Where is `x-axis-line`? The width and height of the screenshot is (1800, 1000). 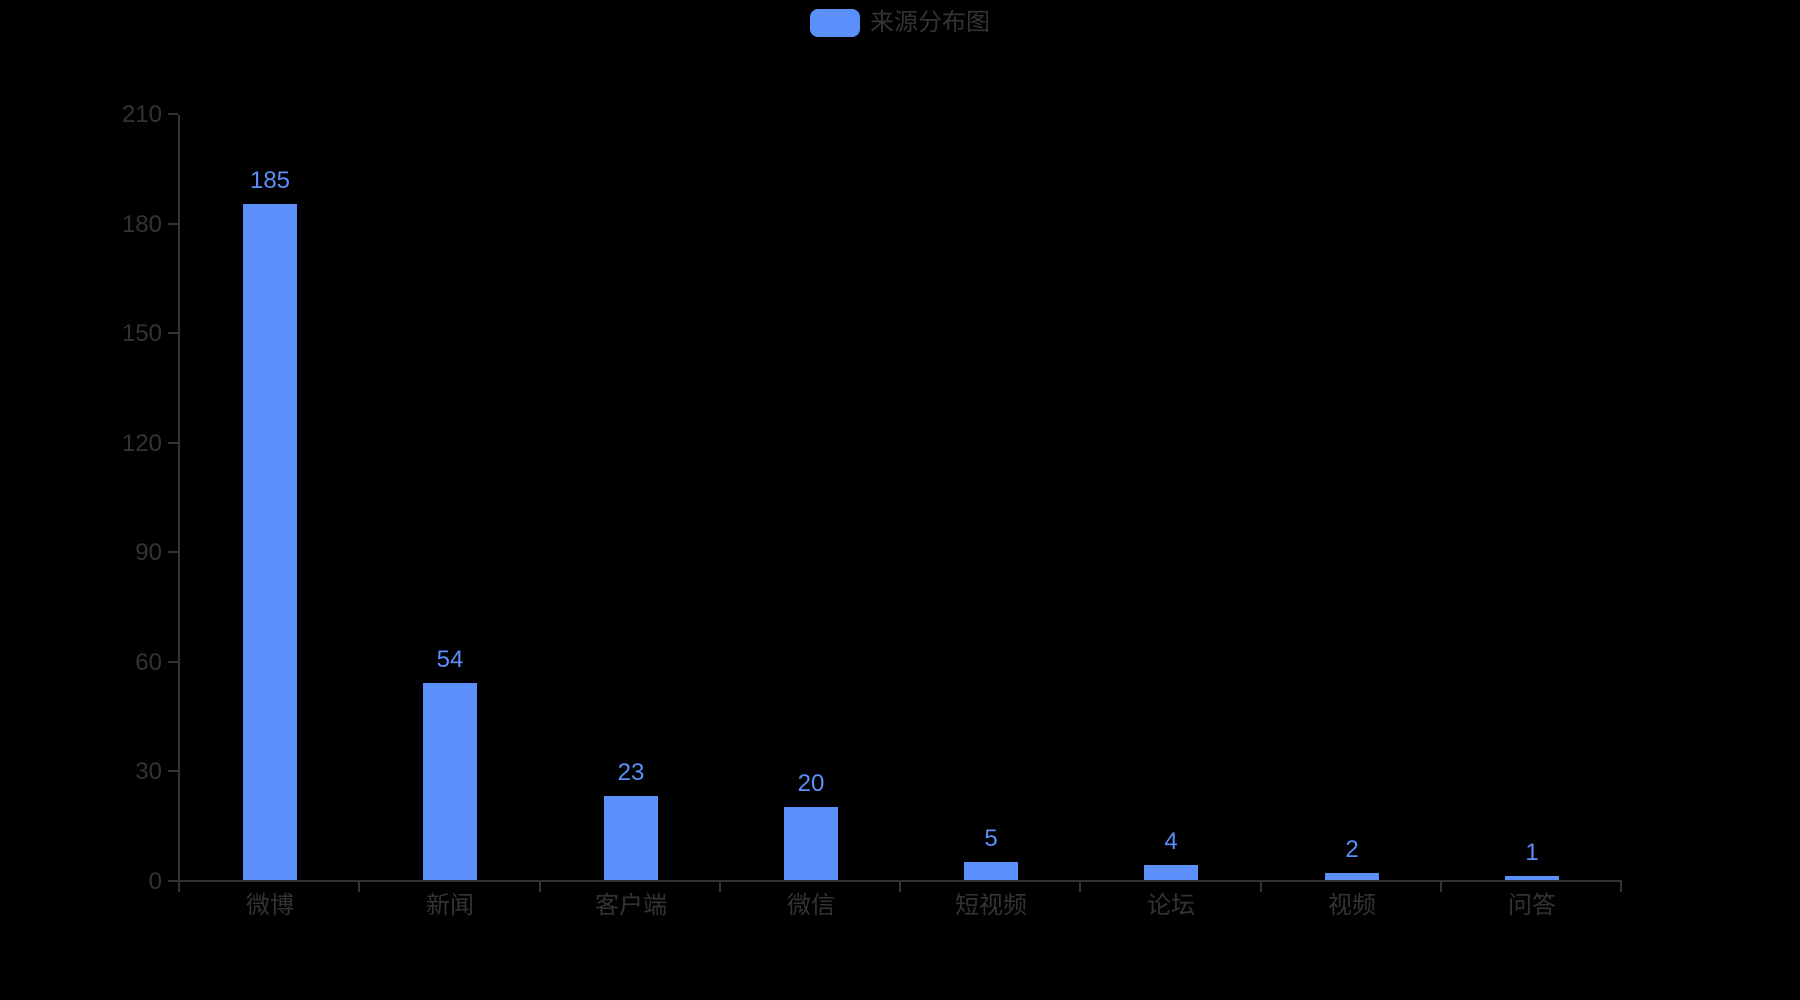
x-axis-line is located at coordinates (900, 881).